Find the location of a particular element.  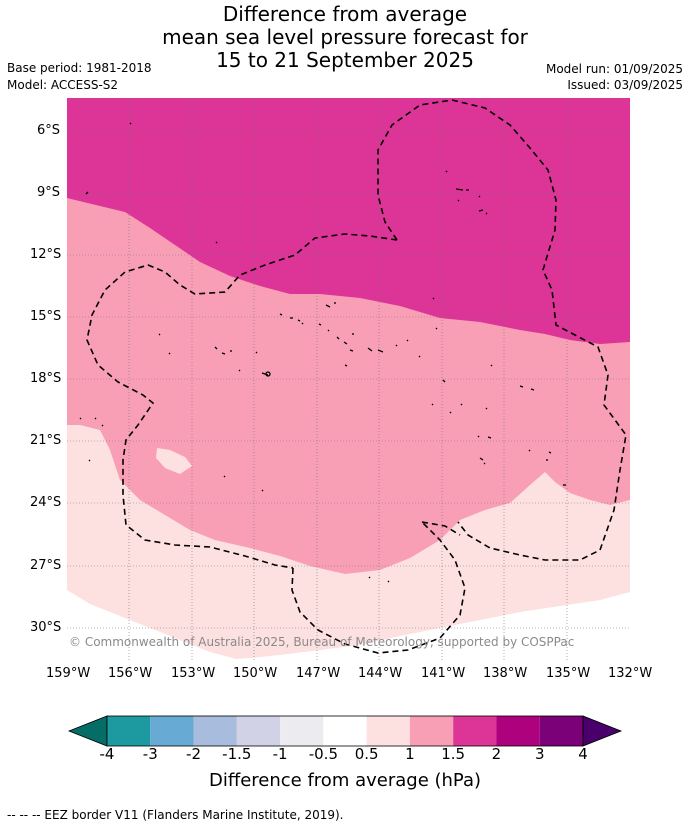

colorbar-tick-label: -1.5 is located at coordinates (237, 754).